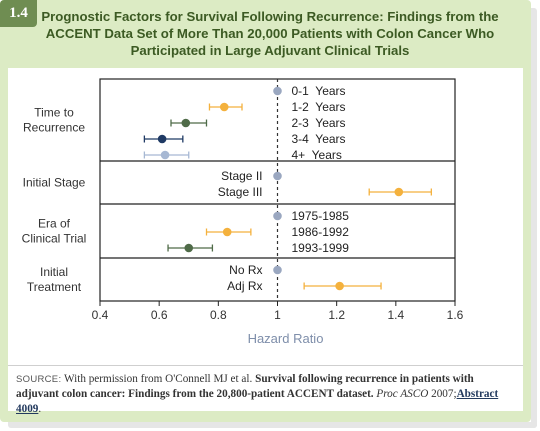  What do you see at coordinates (39, 379) in the screenshot?
I see `source-label: SOURCE:` at bounding box center [39, 379].